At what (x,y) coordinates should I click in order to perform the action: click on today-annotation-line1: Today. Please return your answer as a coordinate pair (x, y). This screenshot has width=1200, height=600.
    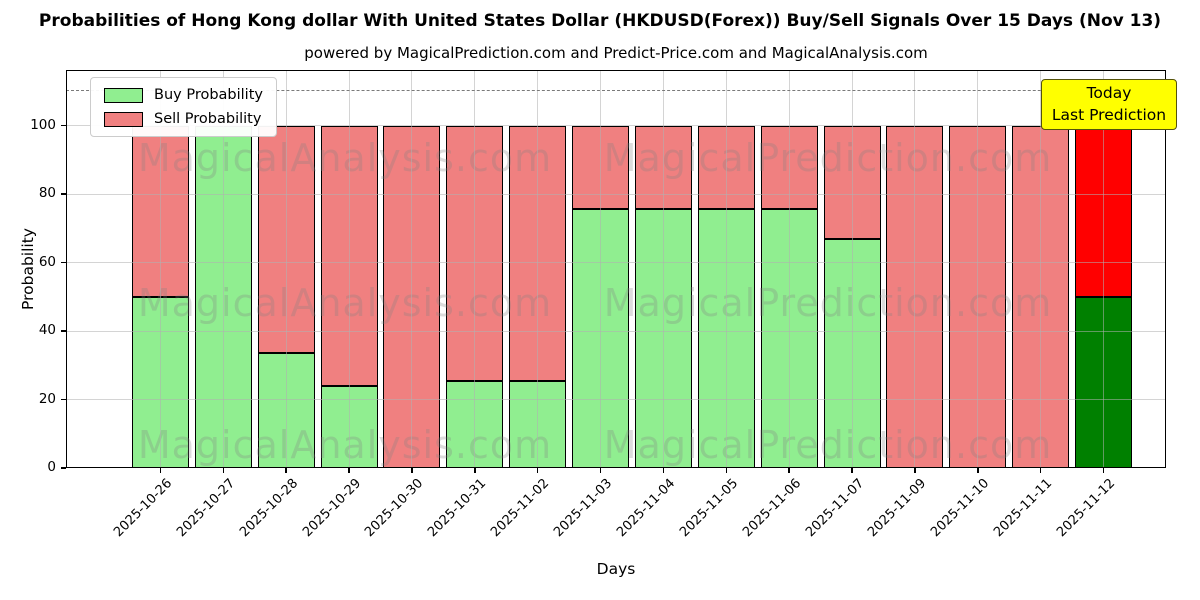
    Looking at the image, I should click on (1109, 93).